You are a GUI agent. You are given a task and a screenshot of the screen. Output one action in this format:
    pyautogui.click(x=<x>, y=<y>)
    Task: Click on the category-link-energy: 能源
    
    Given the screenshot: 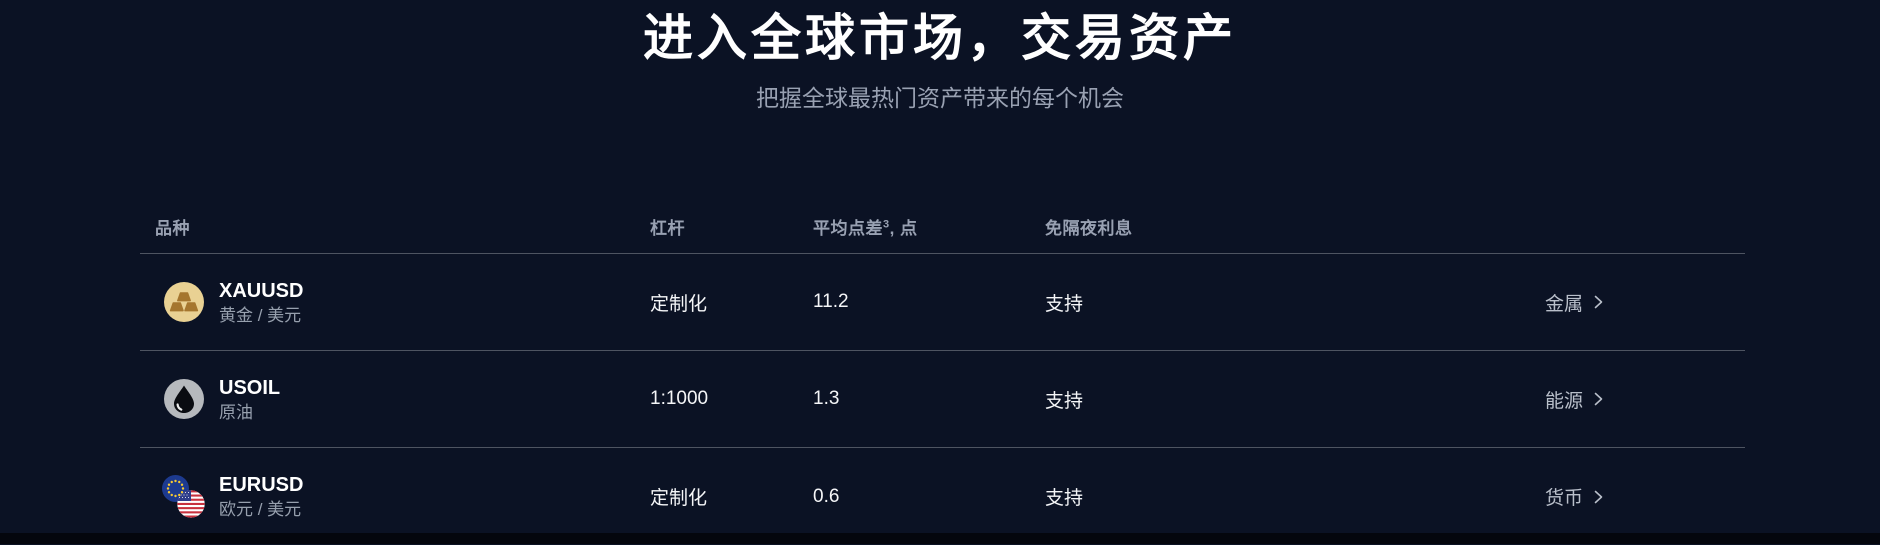 What is the action you would take?
    pyautogui.click(x=1574, y=399)
    